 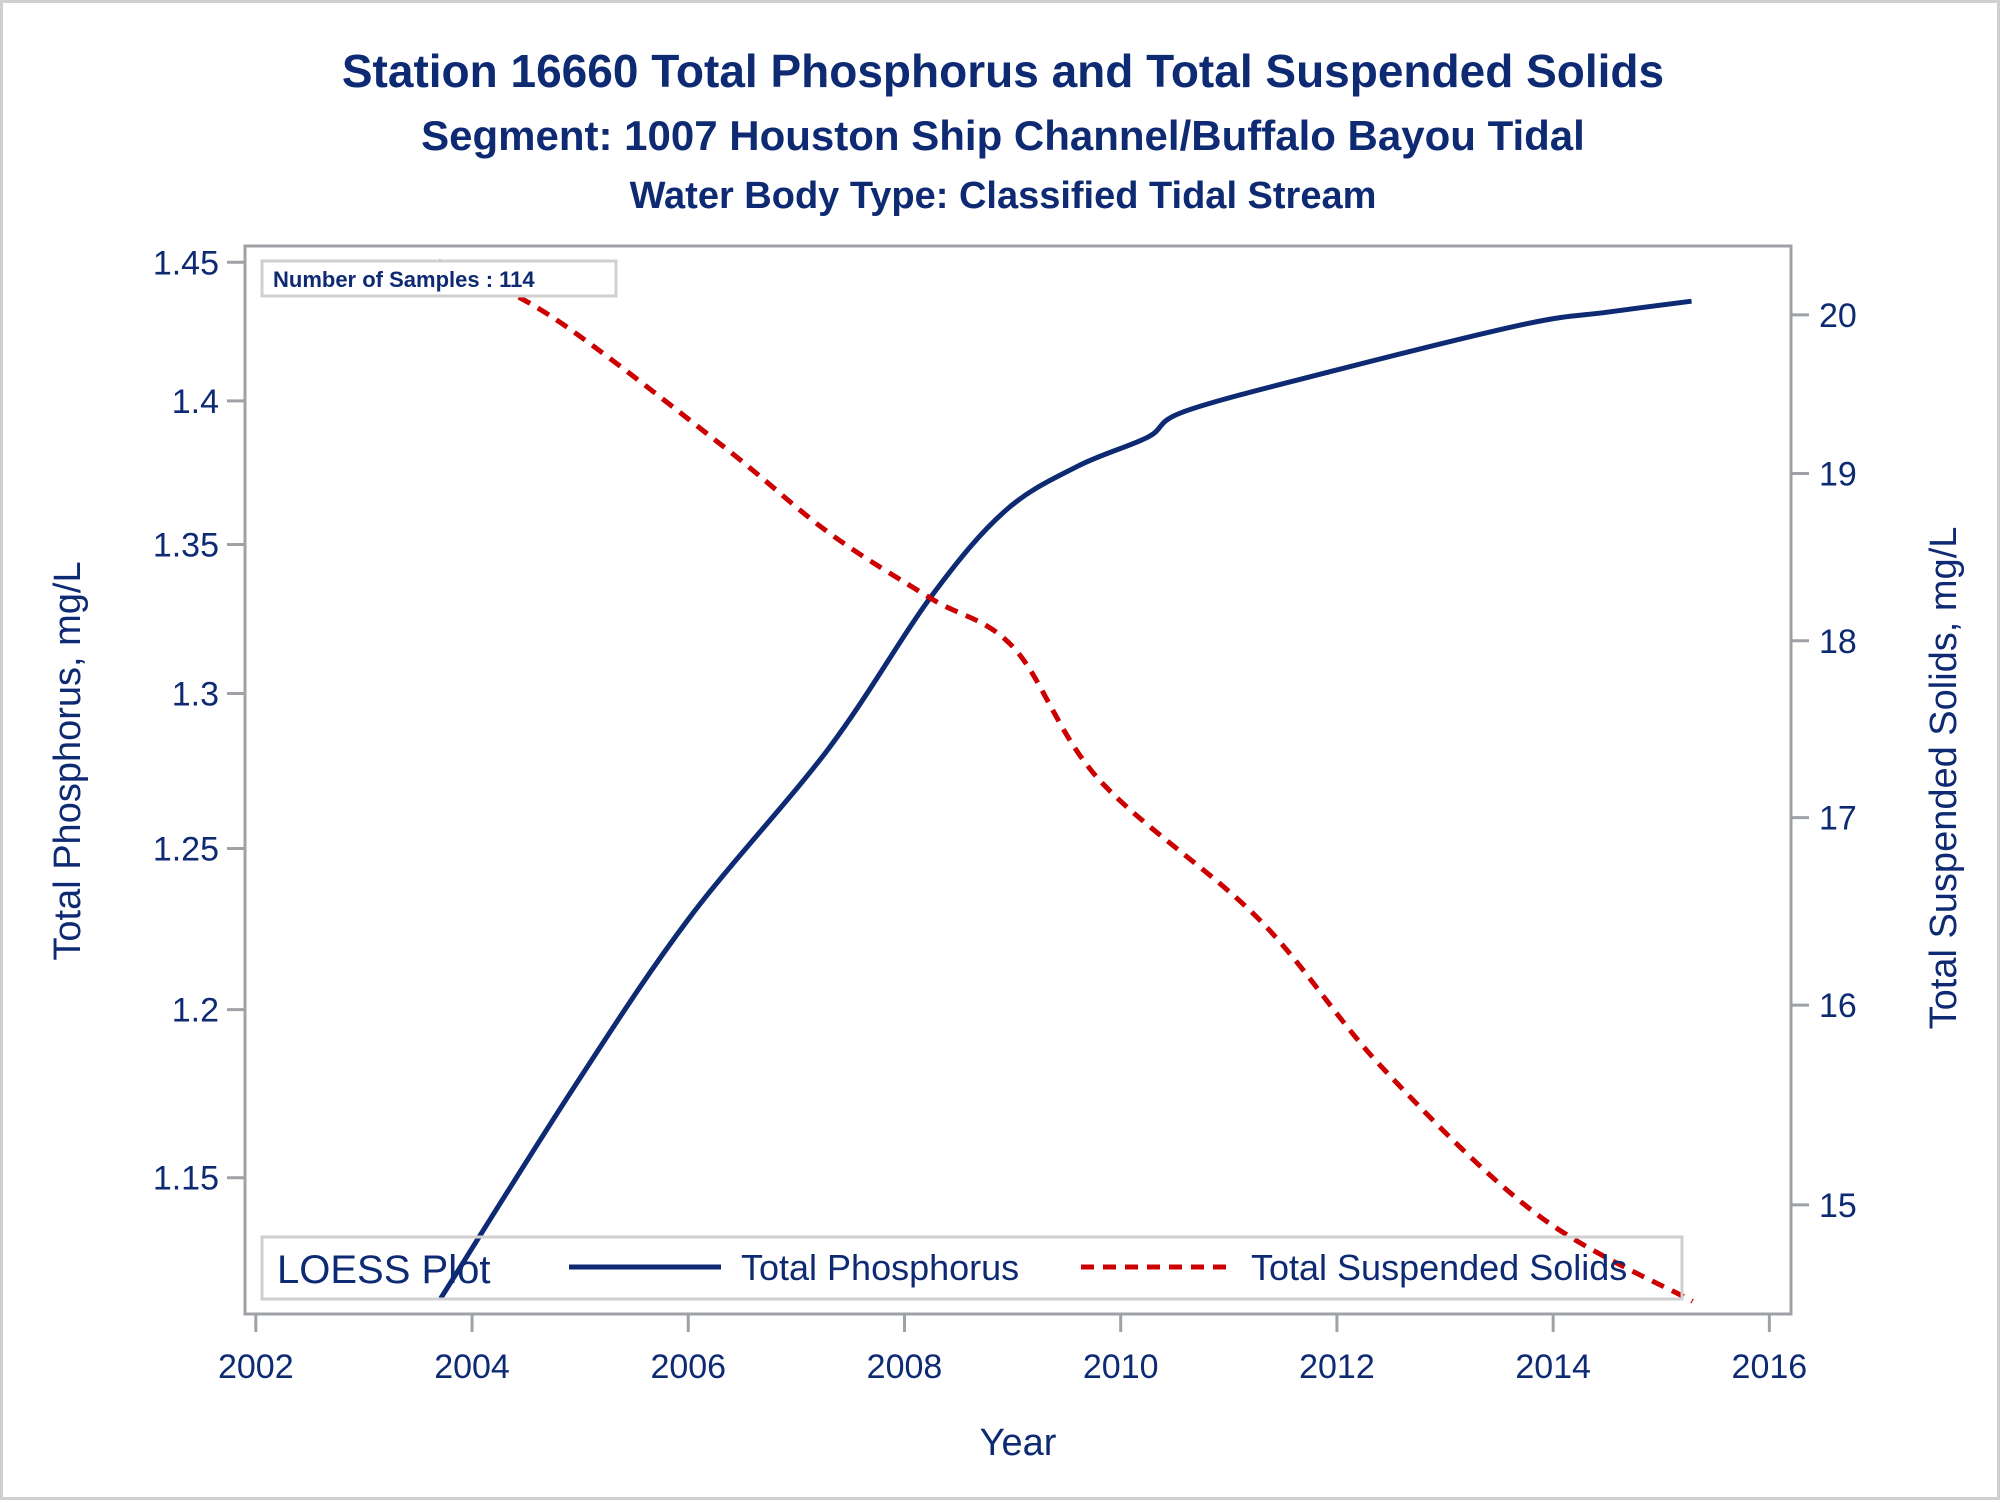 I want to click on sample-count-box, so click(x=439, y=278).